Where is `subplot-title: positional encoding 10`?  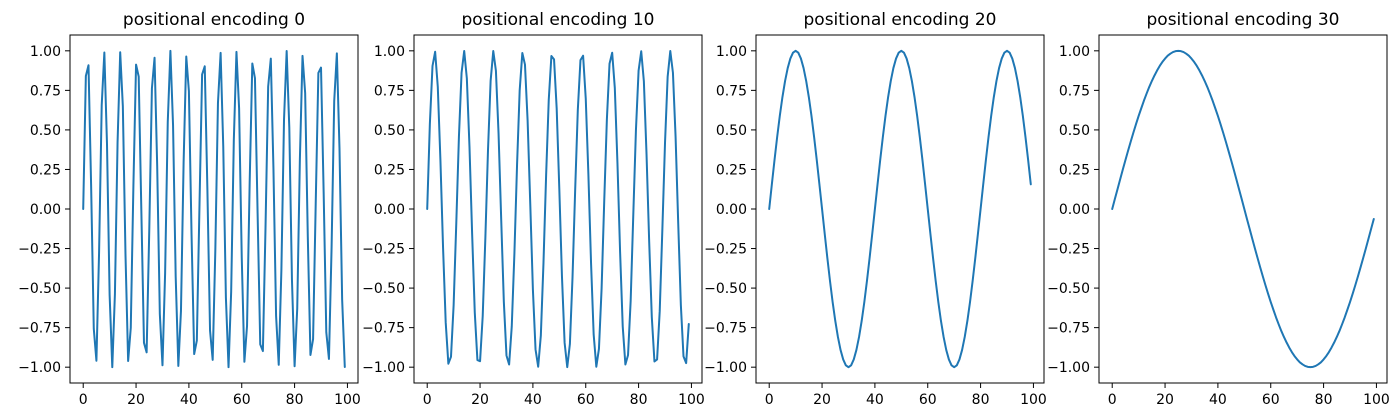 subplot-title: positional encoding 10 is located at coordinates (558, 20).